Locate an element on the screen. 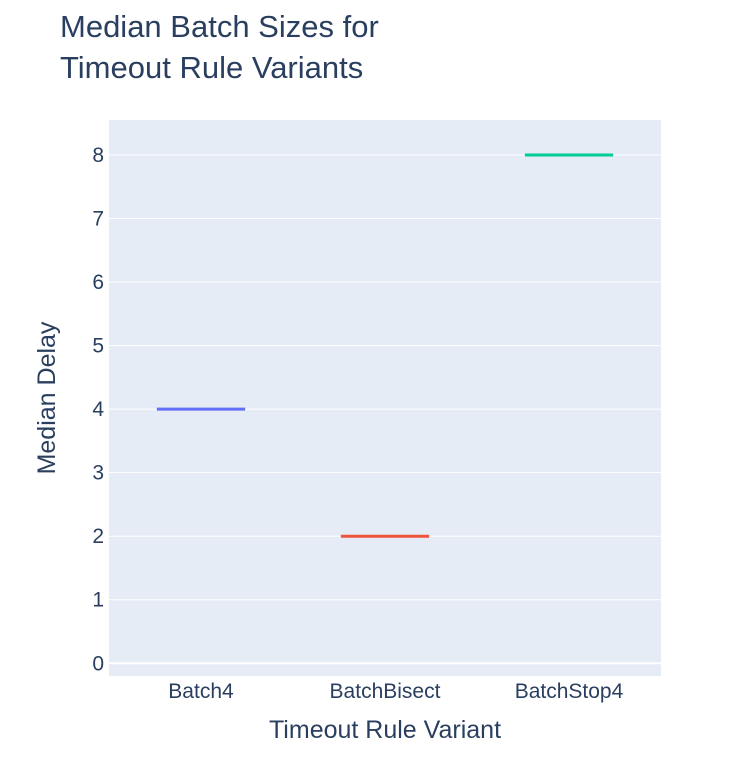 The height and width of the screenshot is (770, 742). y-tick-label: 6 is located at coordinates (98, 282).